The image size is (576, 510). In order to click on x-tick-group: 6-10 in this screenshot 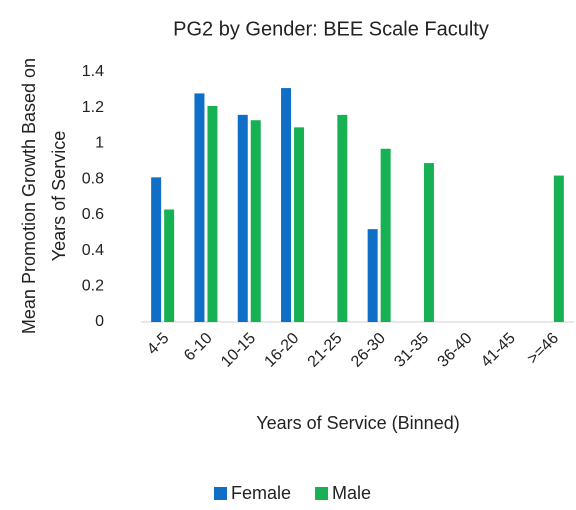, I will do `click(198, 347)`.